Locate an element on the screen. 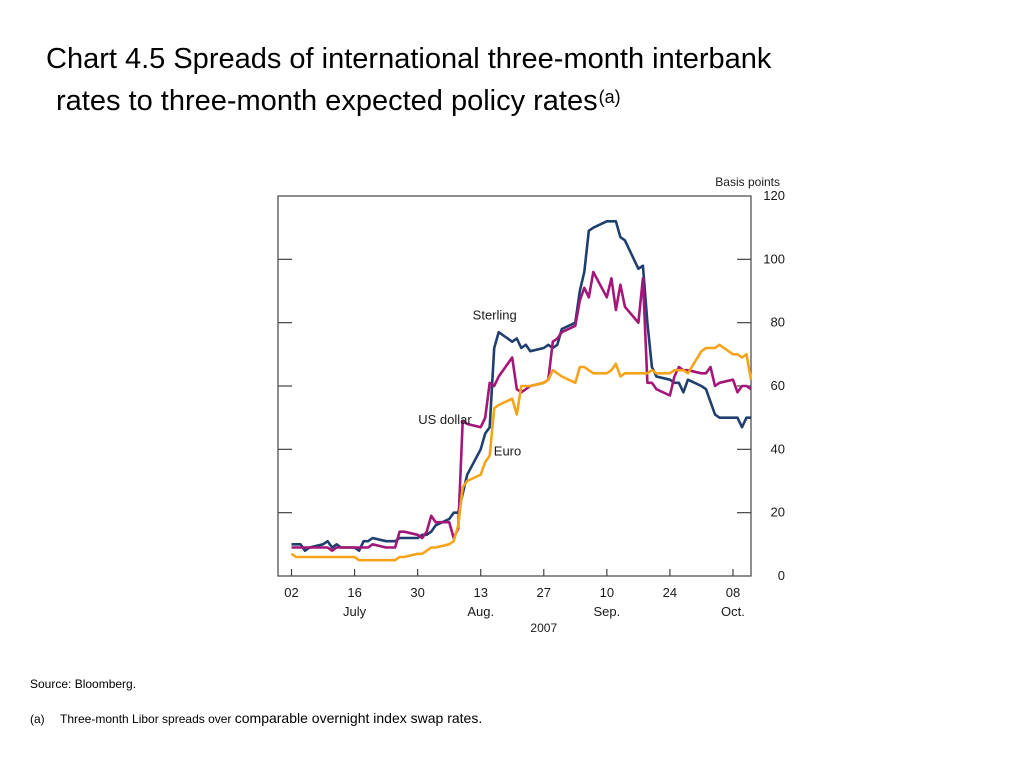 The width and height of the screenshot is (1024, 768). y-axis-tick-labels: 0 20 40 60 80 100 120 is located at coordinates (774, 385).